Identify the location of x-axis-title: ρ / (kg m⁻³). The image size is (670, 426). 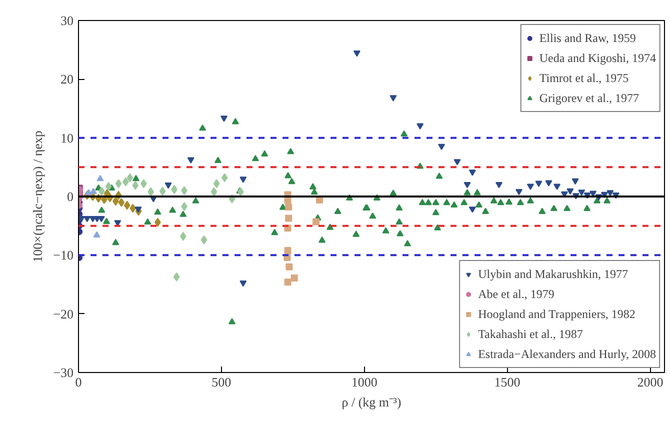
(372, 402).